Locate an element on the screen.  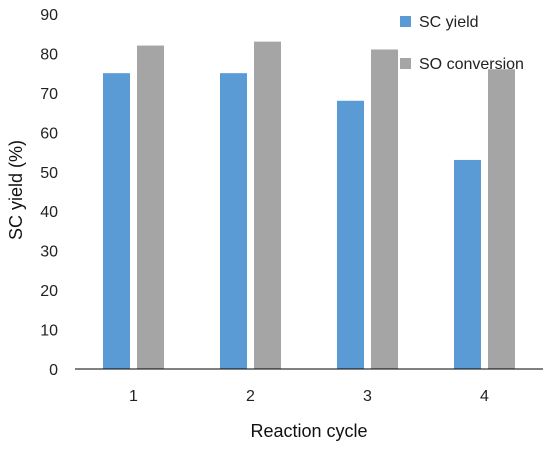
x-tick-label: 2 is located at coordinates (250, 396).